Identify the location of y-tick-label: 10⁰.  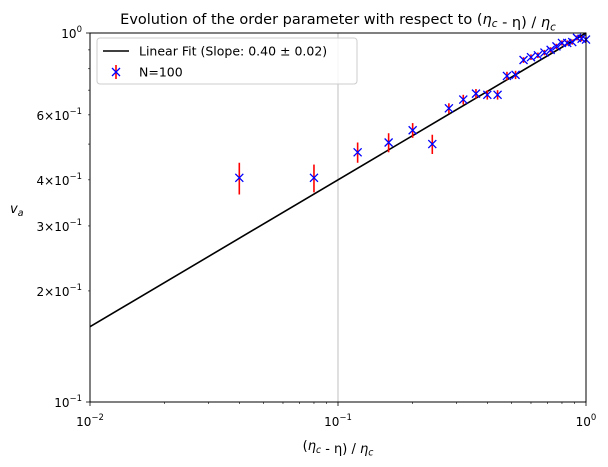
(71, 33).